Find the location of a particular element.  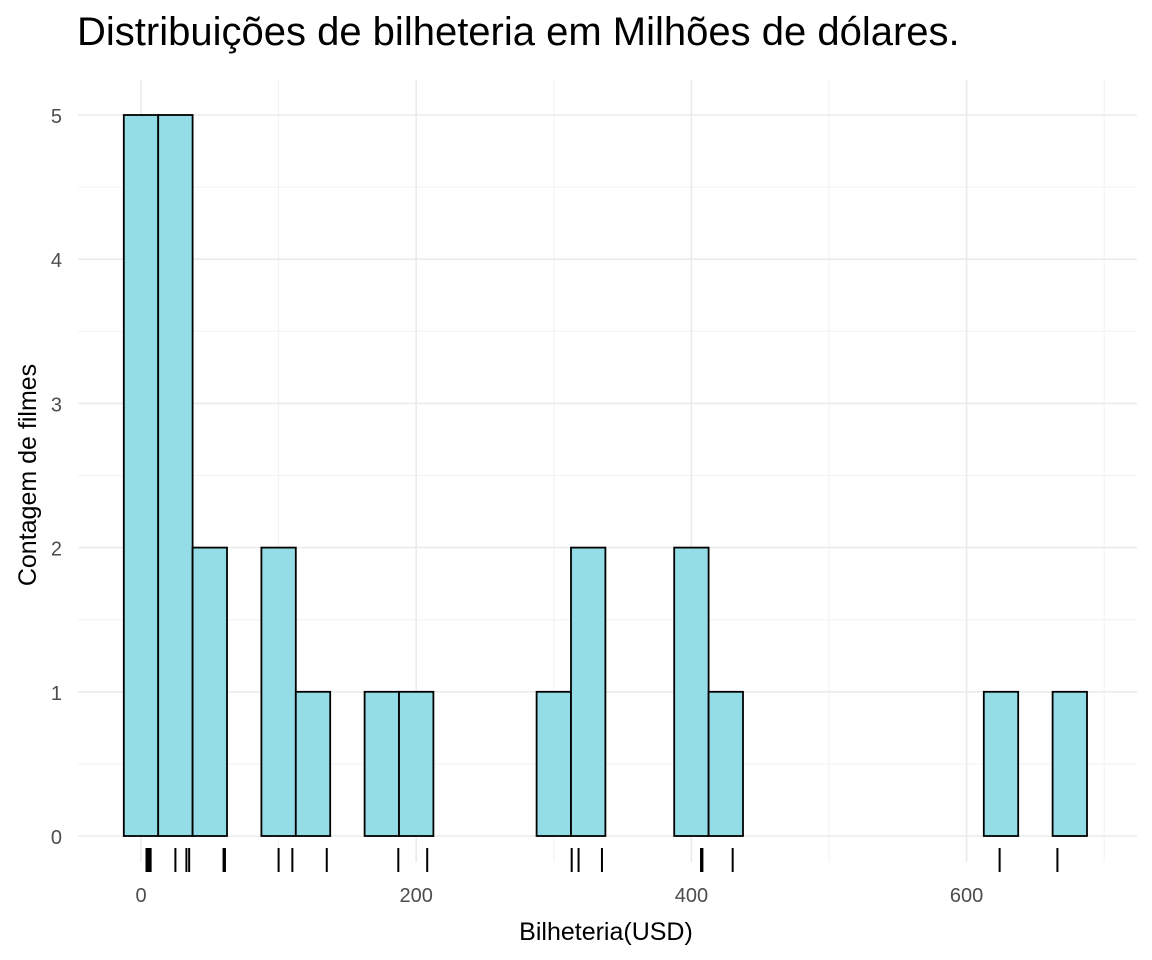

x-axis-ticks: 0 200 400 600 is located at coordinates (559, 896).